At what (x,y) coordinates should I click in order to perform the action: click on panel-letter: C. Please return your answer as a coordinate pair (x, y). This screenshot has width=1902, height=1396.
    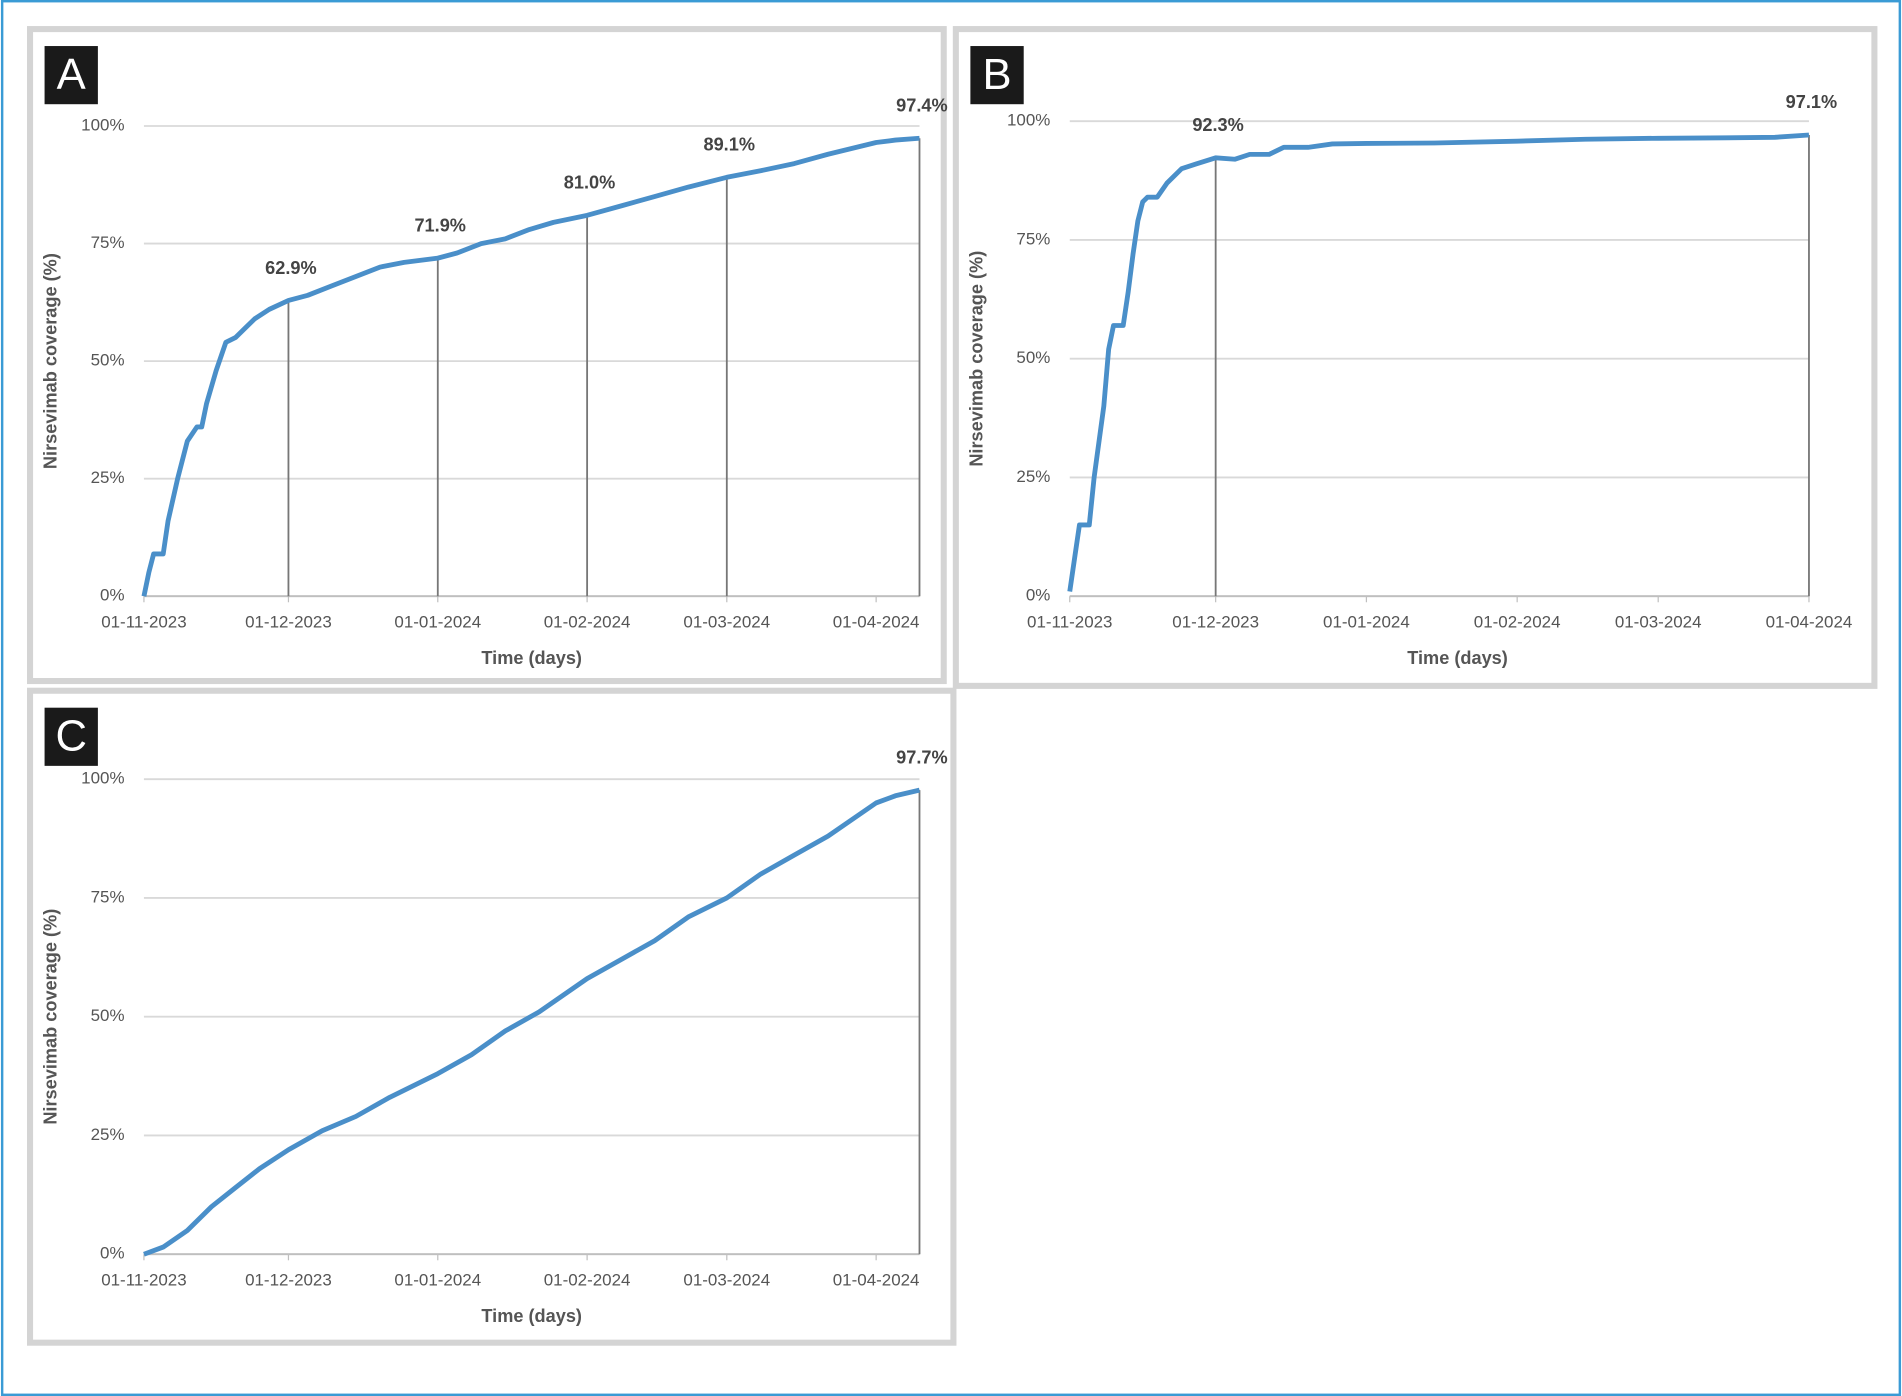
    Looking at the image, I should click on (71, 737).